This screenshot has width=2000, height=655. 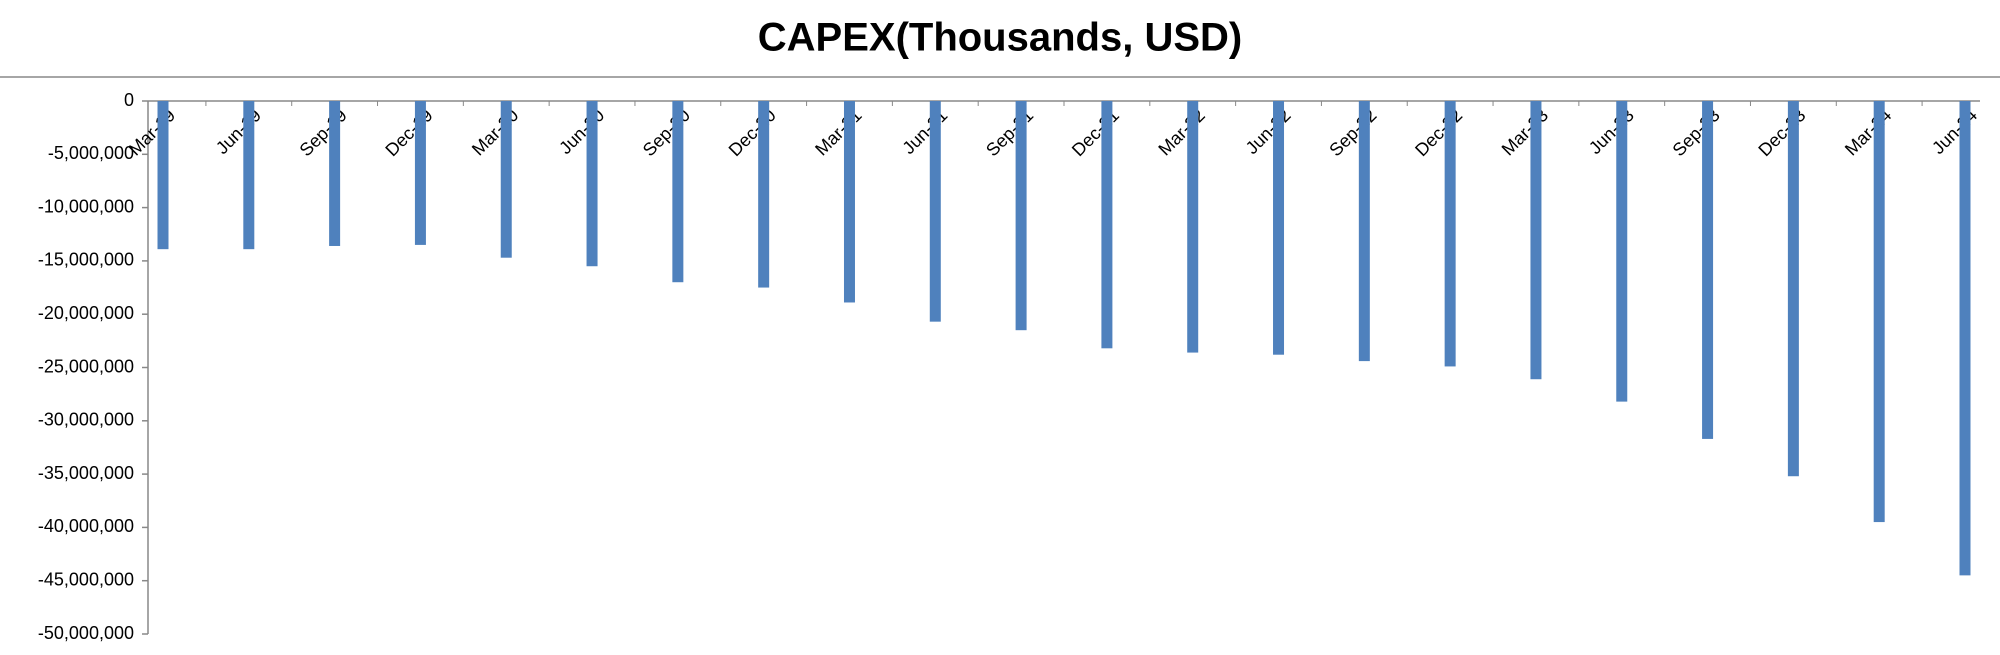 What do you see at coordinates (1352, 132) in the screenshot?
I see `x-tick-label: Sep-22` at bounding box center [1352, 132].